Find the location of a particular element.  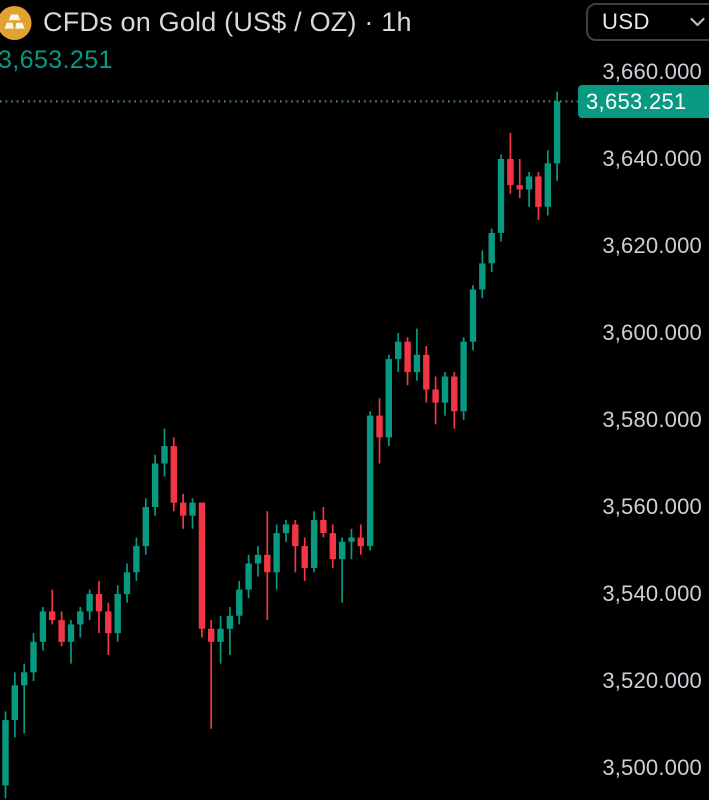

price-axis-label: 3,580.000 is located at coordinates (652, 419).